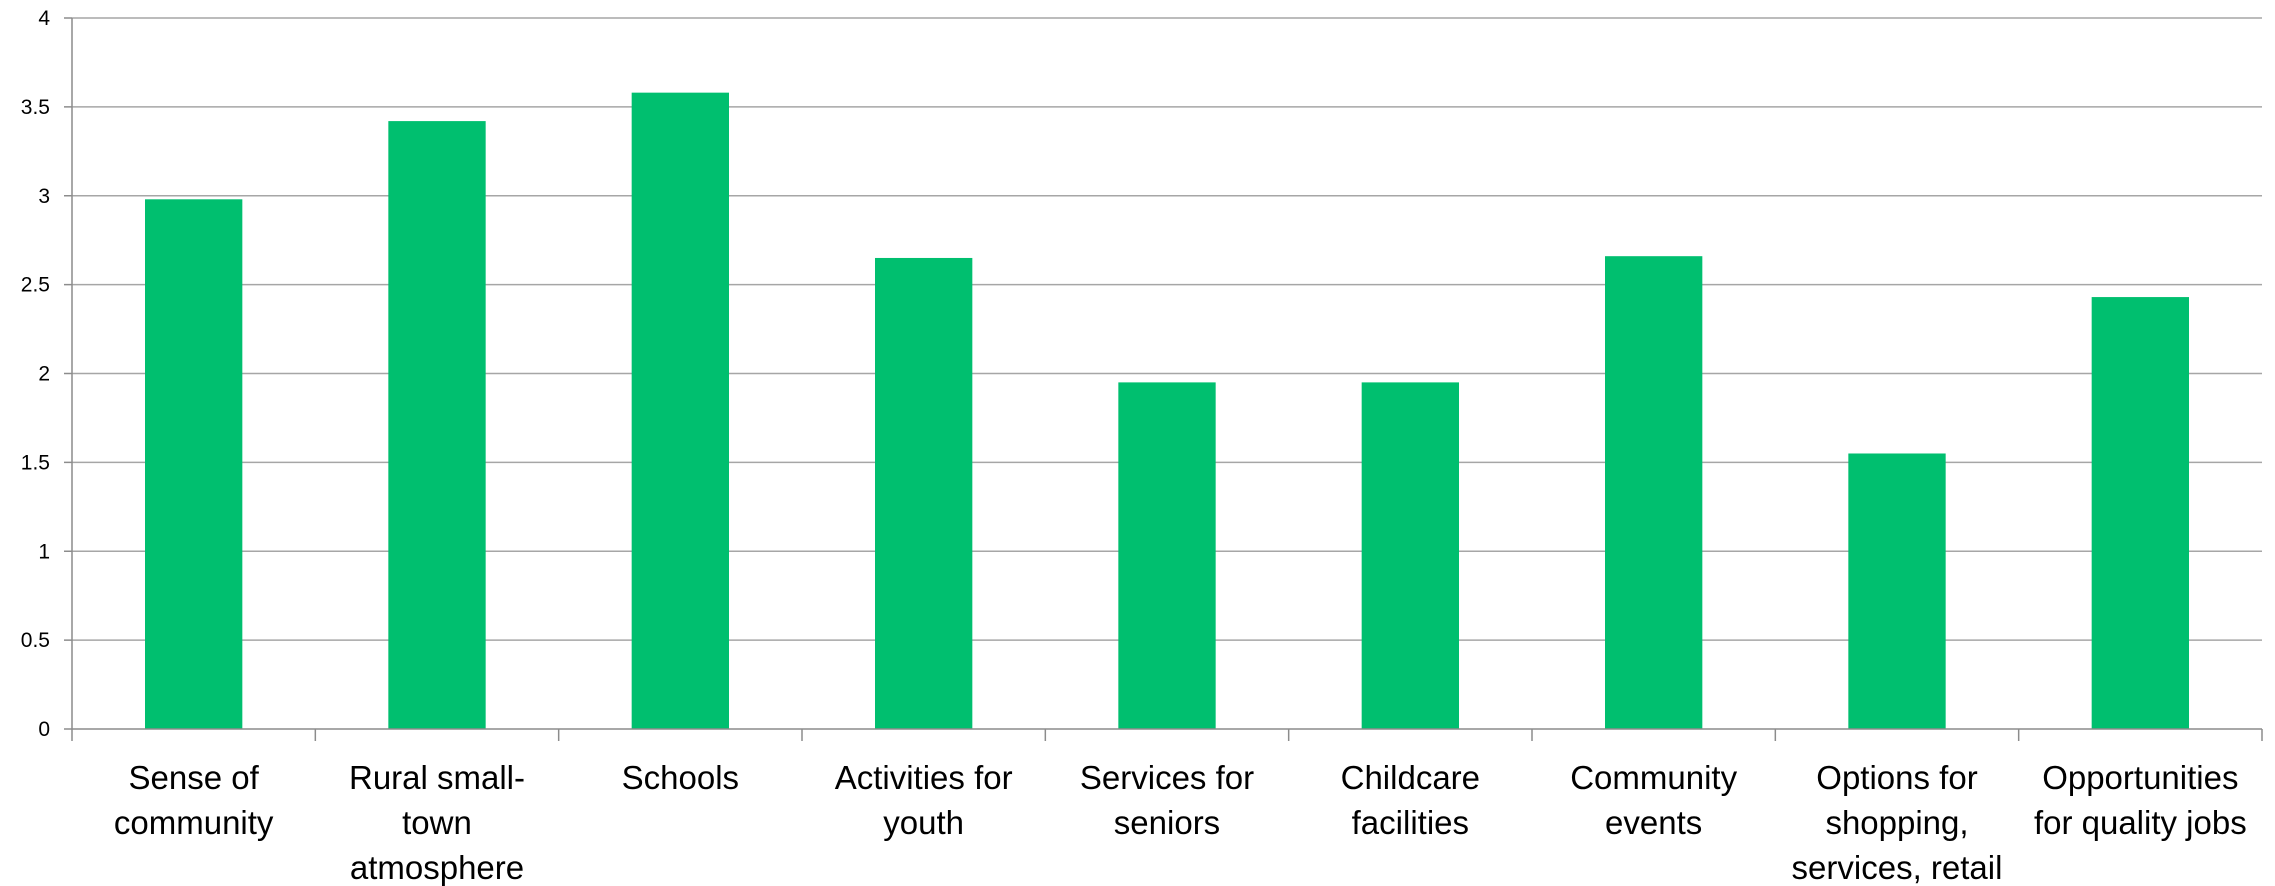  Describe the element at coordinates (924, 800) in the screenshot. I see `x-tick-label: Activities for youth` at that location.